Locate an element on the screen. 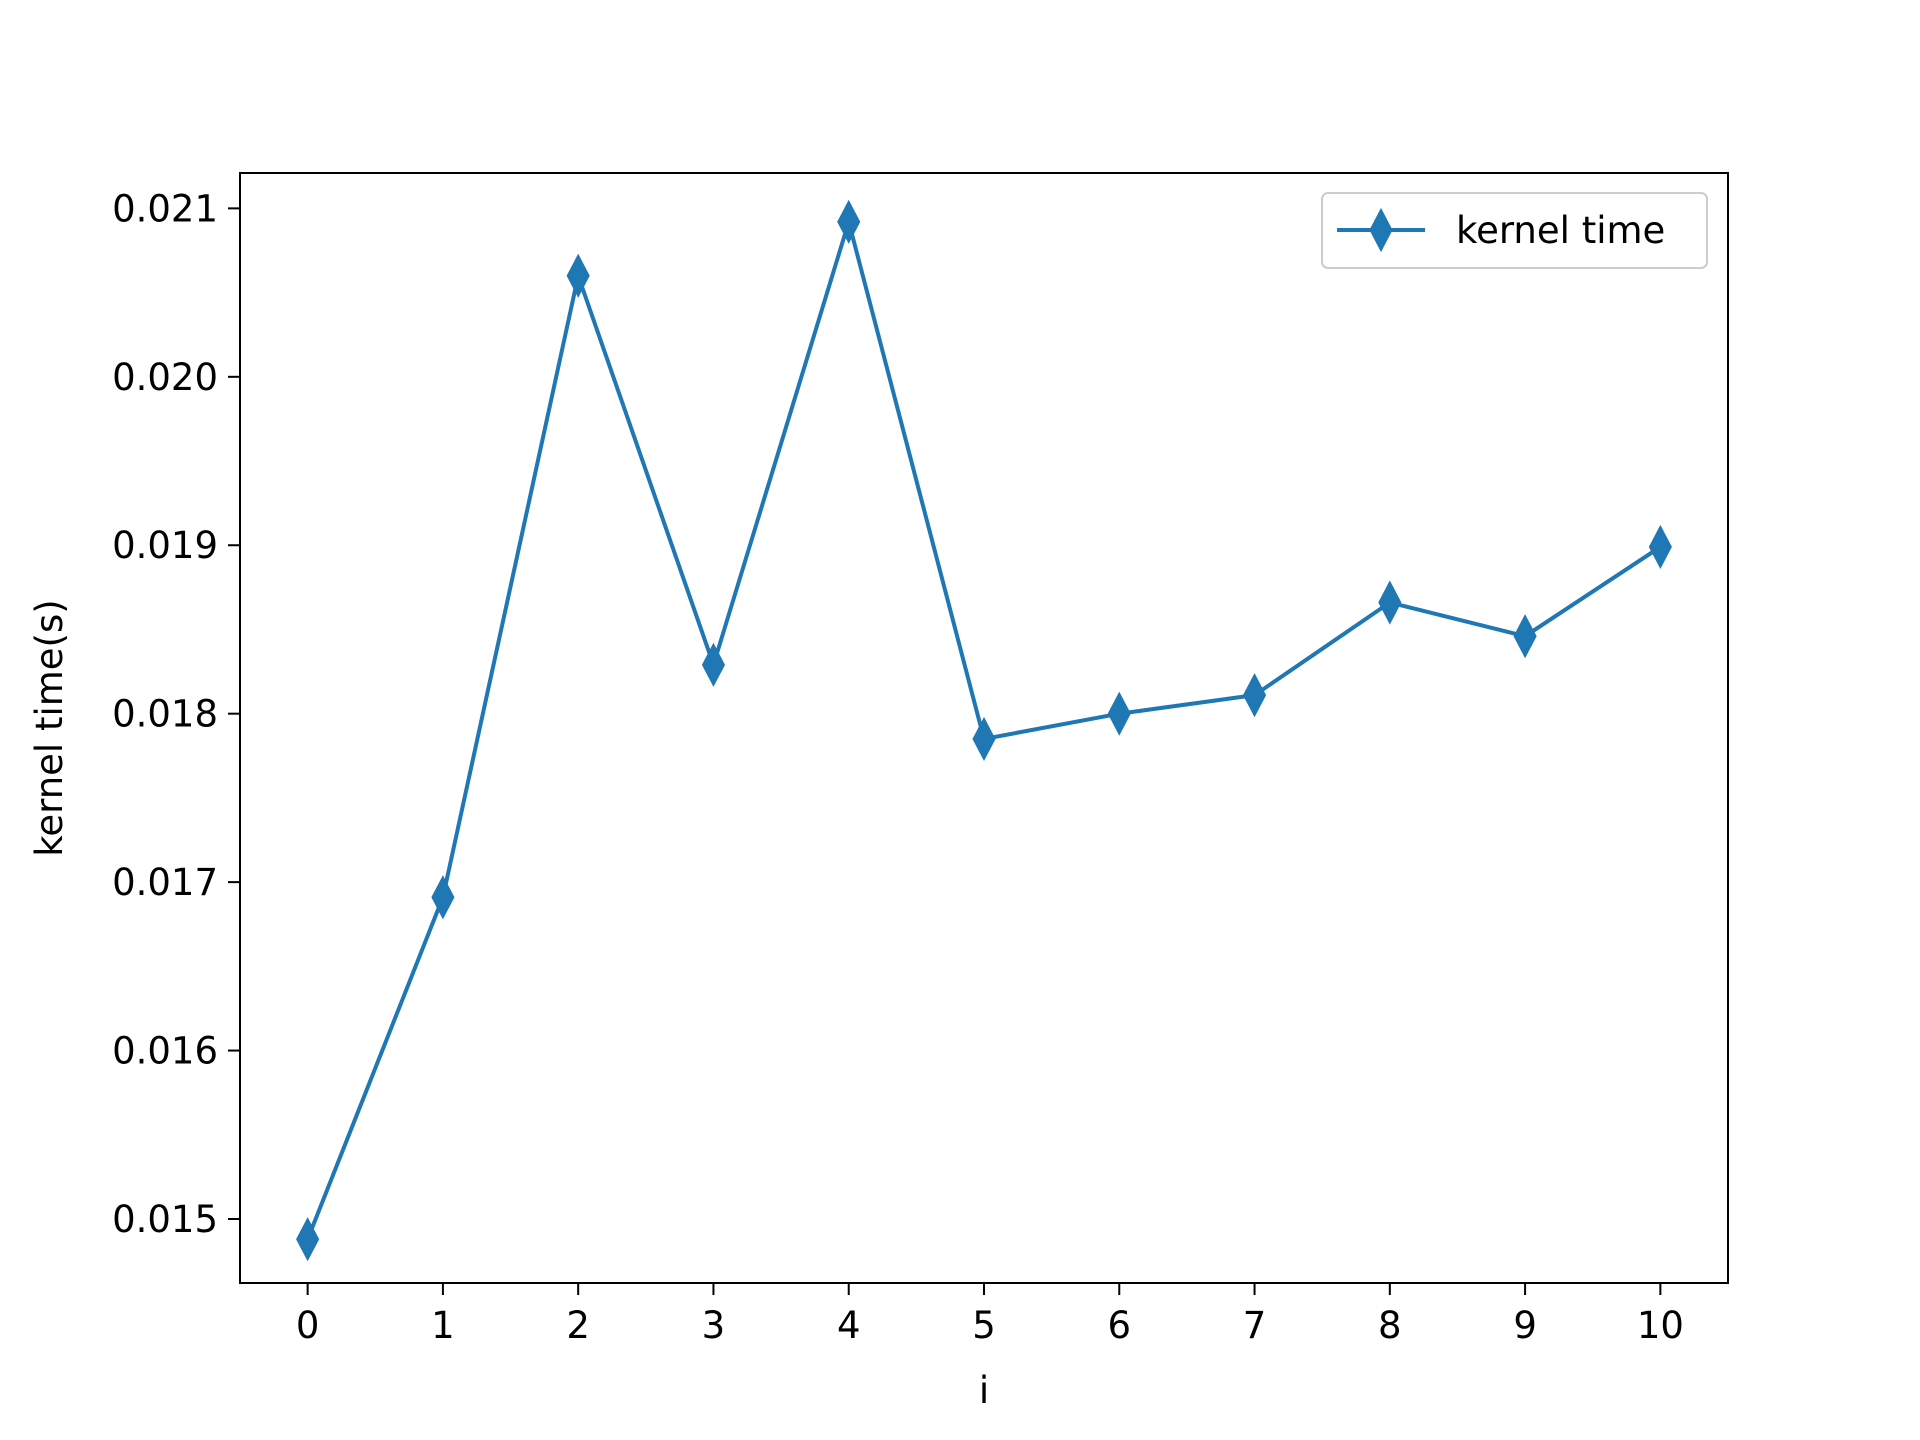 This screenshot has height=1440, width=1920. legend-box is located at coordinates (1514, 230).